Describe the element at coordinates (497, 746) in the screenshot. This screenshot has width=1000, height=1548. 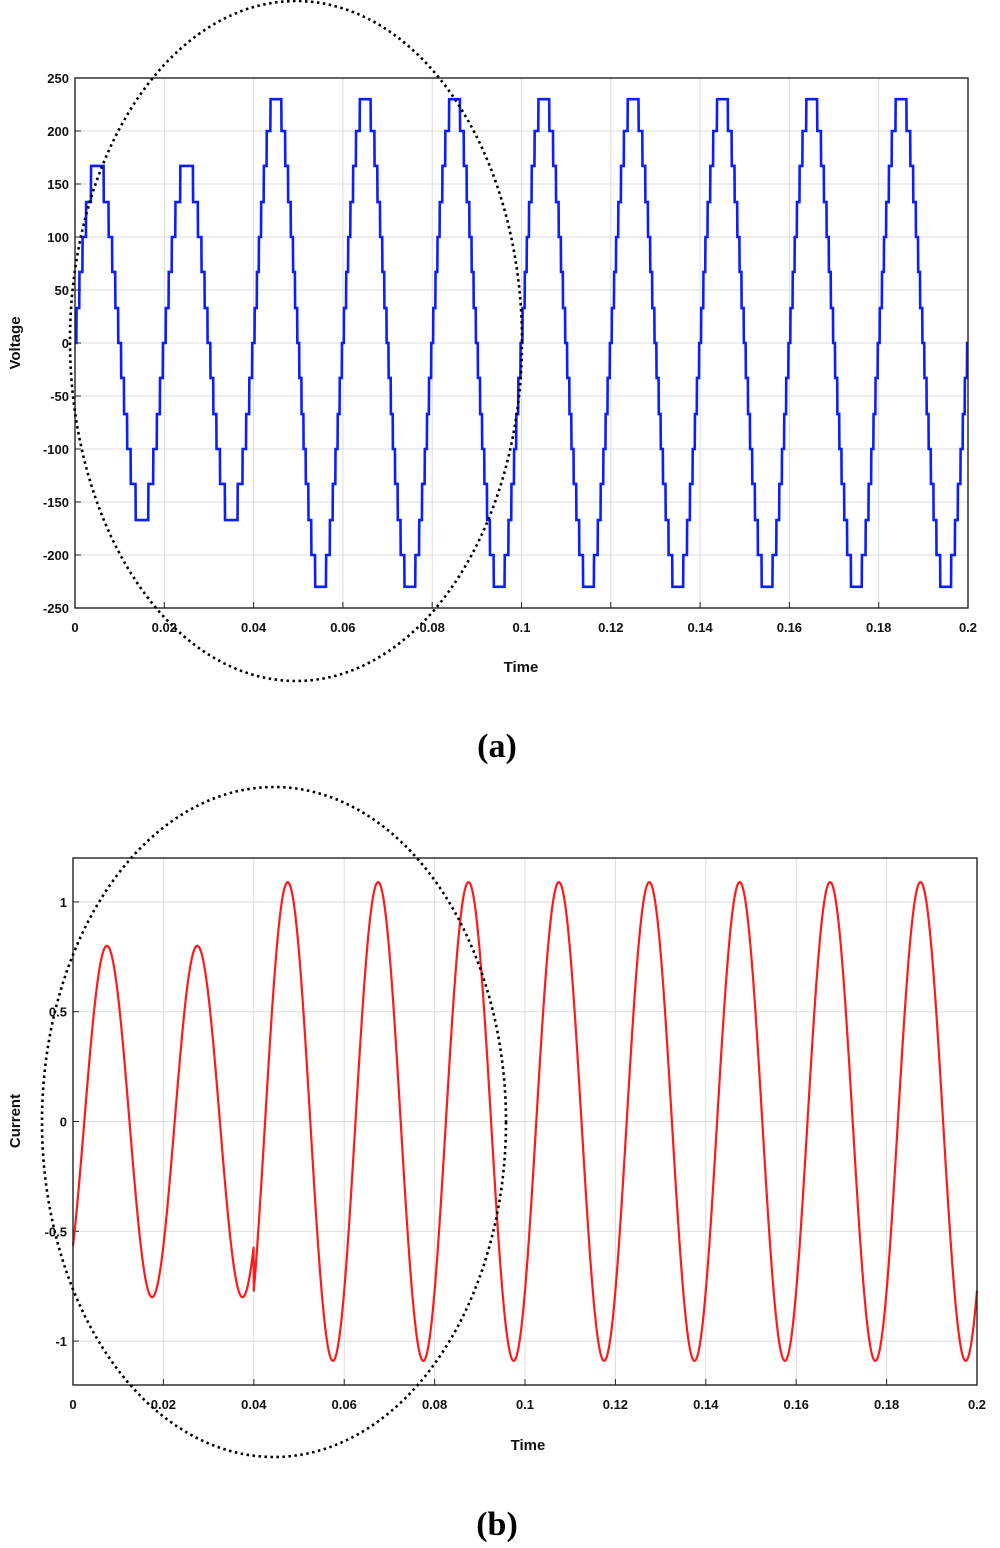
I see `caption-a: (a)` at that location.